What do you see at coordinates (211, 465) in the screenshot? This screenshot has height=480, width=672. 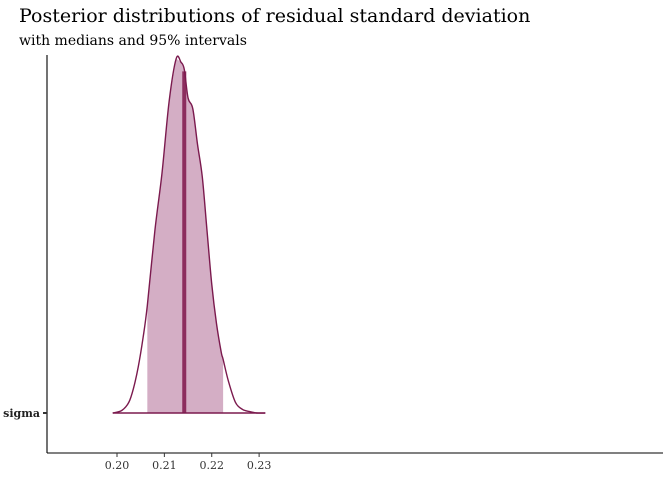 I see `x-tick-label: 0.22` at bounding box center [211, 465].